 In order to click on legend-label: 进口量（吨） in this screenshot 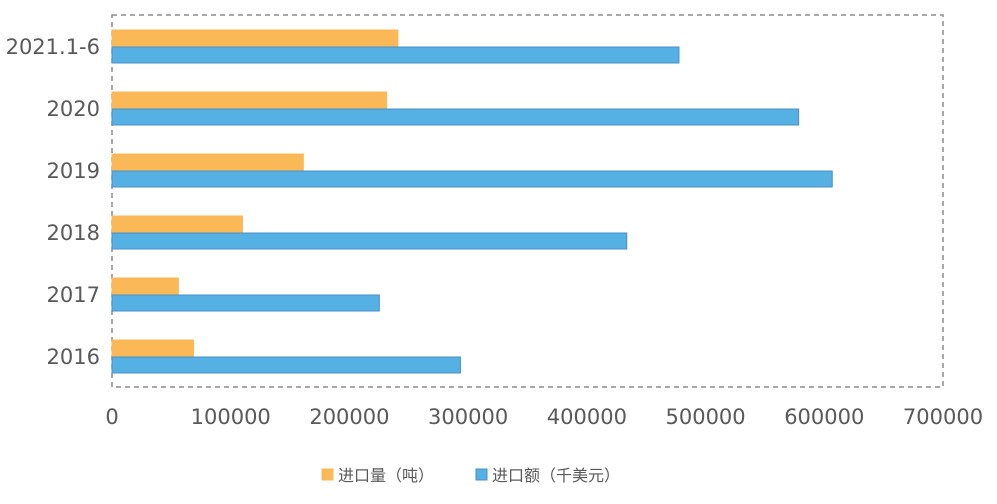, I will do `click(386, 475)`.